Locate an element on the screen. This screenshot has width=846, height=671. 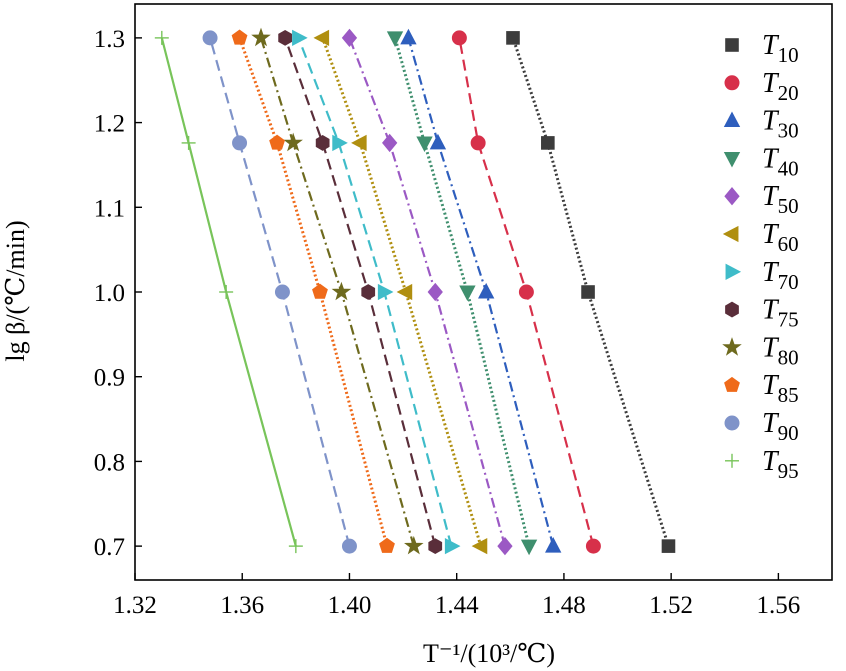
legend-label-T95: T95 is located at coordinates (780, 464).